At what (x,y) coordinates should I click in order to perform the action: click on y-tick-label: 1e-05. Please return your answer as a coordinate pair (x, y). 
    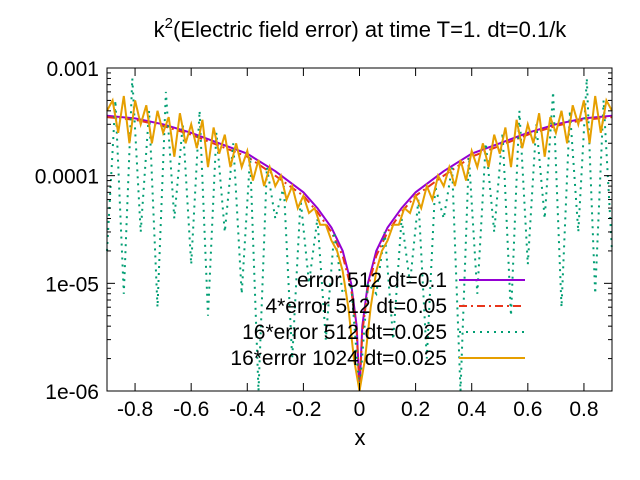
    Looking at the image, I should click on (72, 284).